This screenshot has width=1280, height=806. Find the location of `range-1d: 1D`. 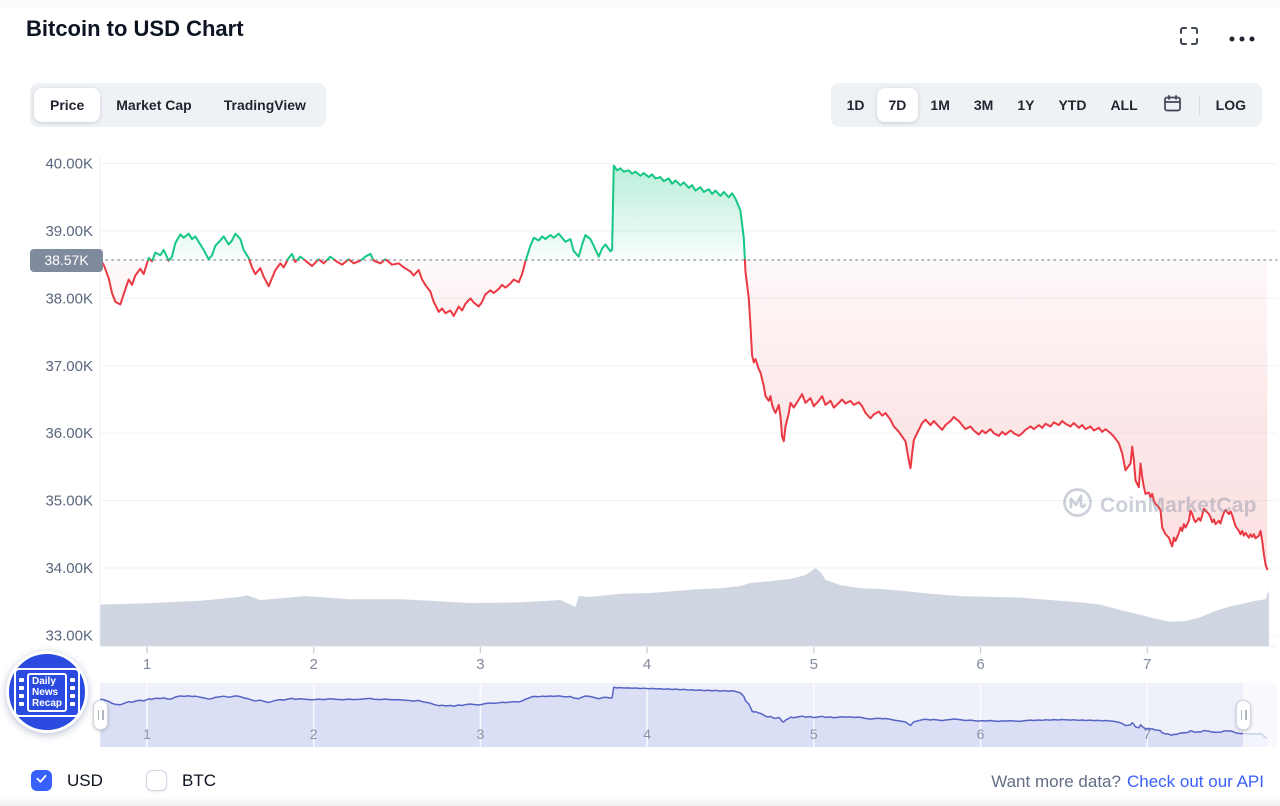

range-1d: 1D is located at coordinates (856, 105).